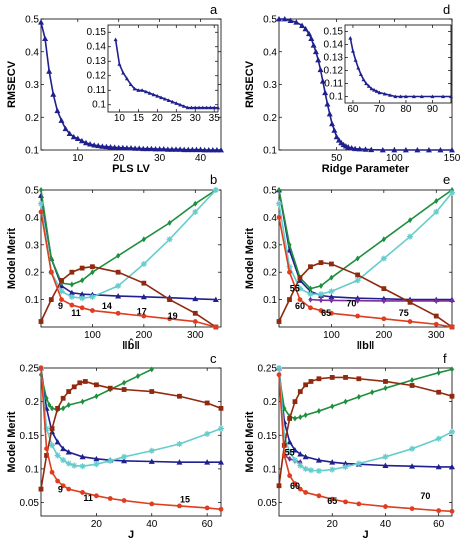  Describe the element at coordinates (214, 9) in the screenshot. I see `panel-letter: a` at that location.